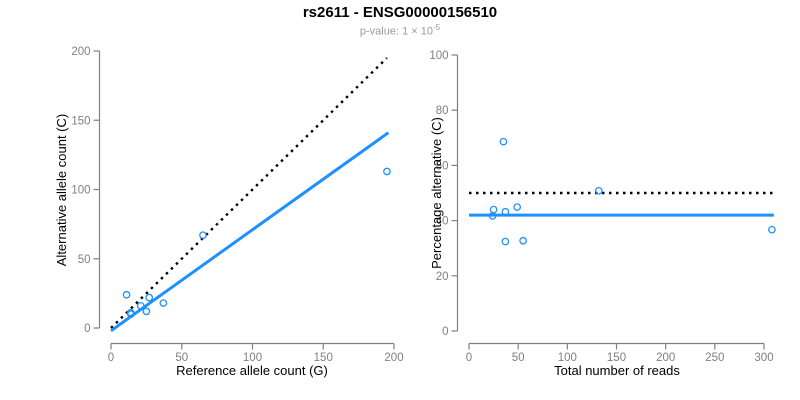 The image size is (800, 400). What do you see at coordinates (442, 166) in the screenshot?
I see `y-tick-label: 60` at bounding box center [442, 166].